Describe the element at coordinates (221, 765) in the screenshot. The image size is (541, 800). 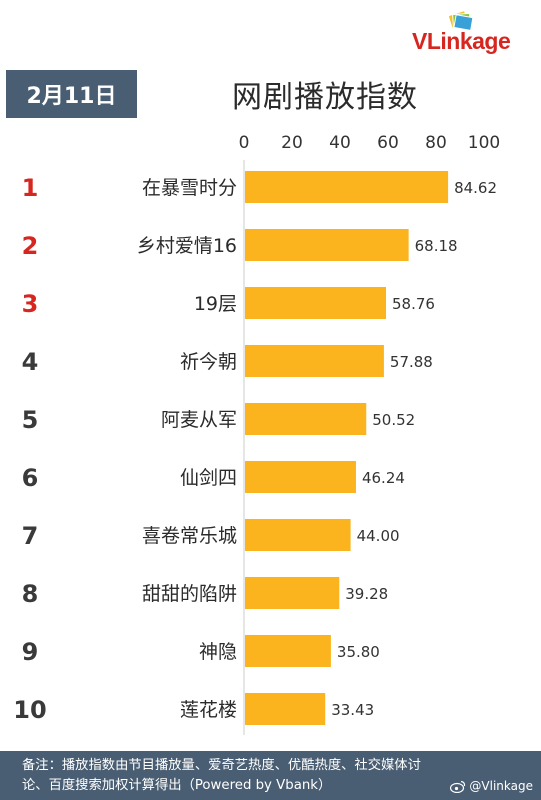
I see `footer-note-line1: 备注：播放指数由节目播放量、爱奇艺热度、优酷热度、社交媒体讨` at that location.